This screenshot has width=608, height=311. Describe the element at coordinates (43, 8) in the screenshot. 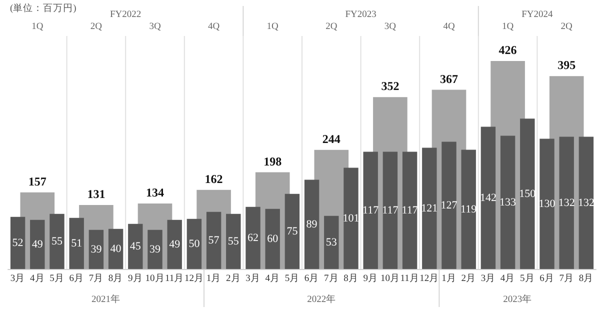

I see `y-axis-title: (単位：百万円)` at that location.